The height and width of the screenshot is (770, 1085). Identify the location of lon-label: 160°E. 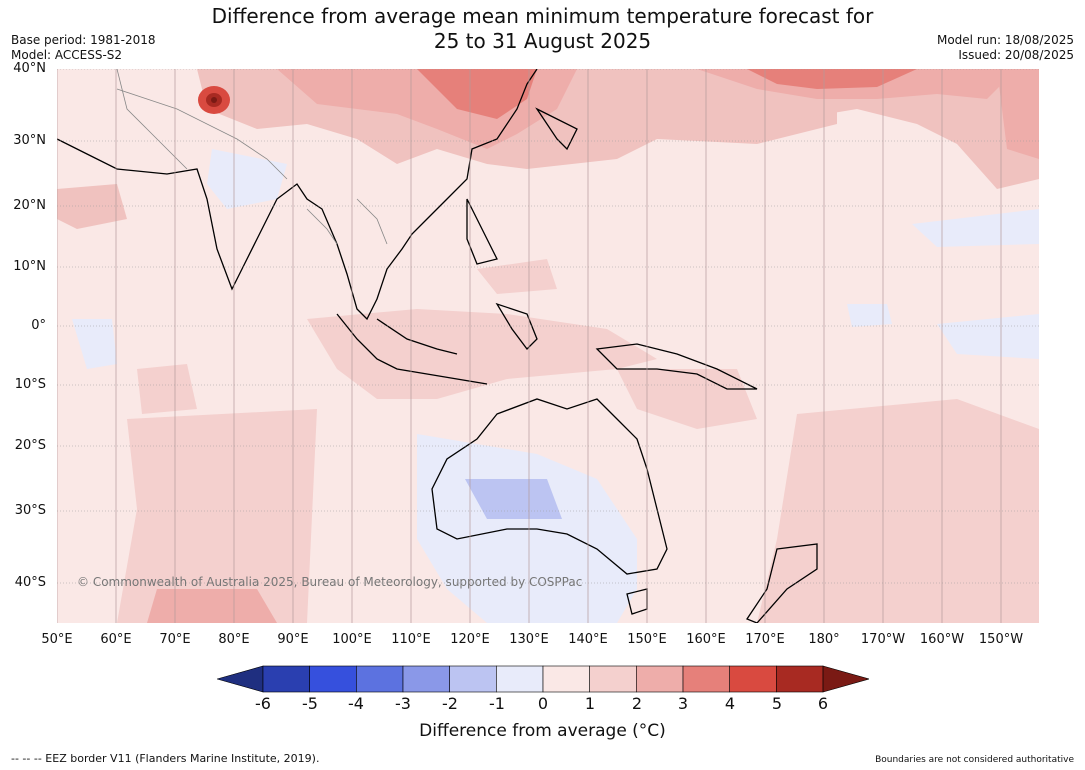
(706, 639).